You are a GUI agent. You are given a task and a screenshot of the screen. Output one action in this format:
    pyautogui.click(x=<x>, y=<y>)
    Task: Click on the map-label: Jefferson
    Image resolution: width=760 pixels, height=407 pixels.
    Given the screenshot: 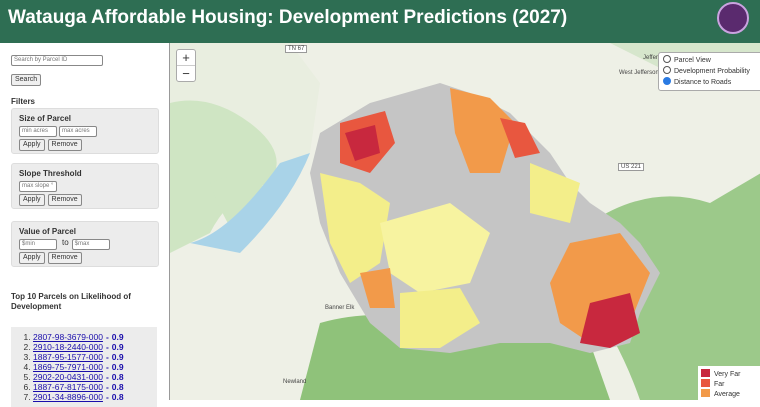 What is the action you would take?
    pyautogui.click(x=655, y=58)
    